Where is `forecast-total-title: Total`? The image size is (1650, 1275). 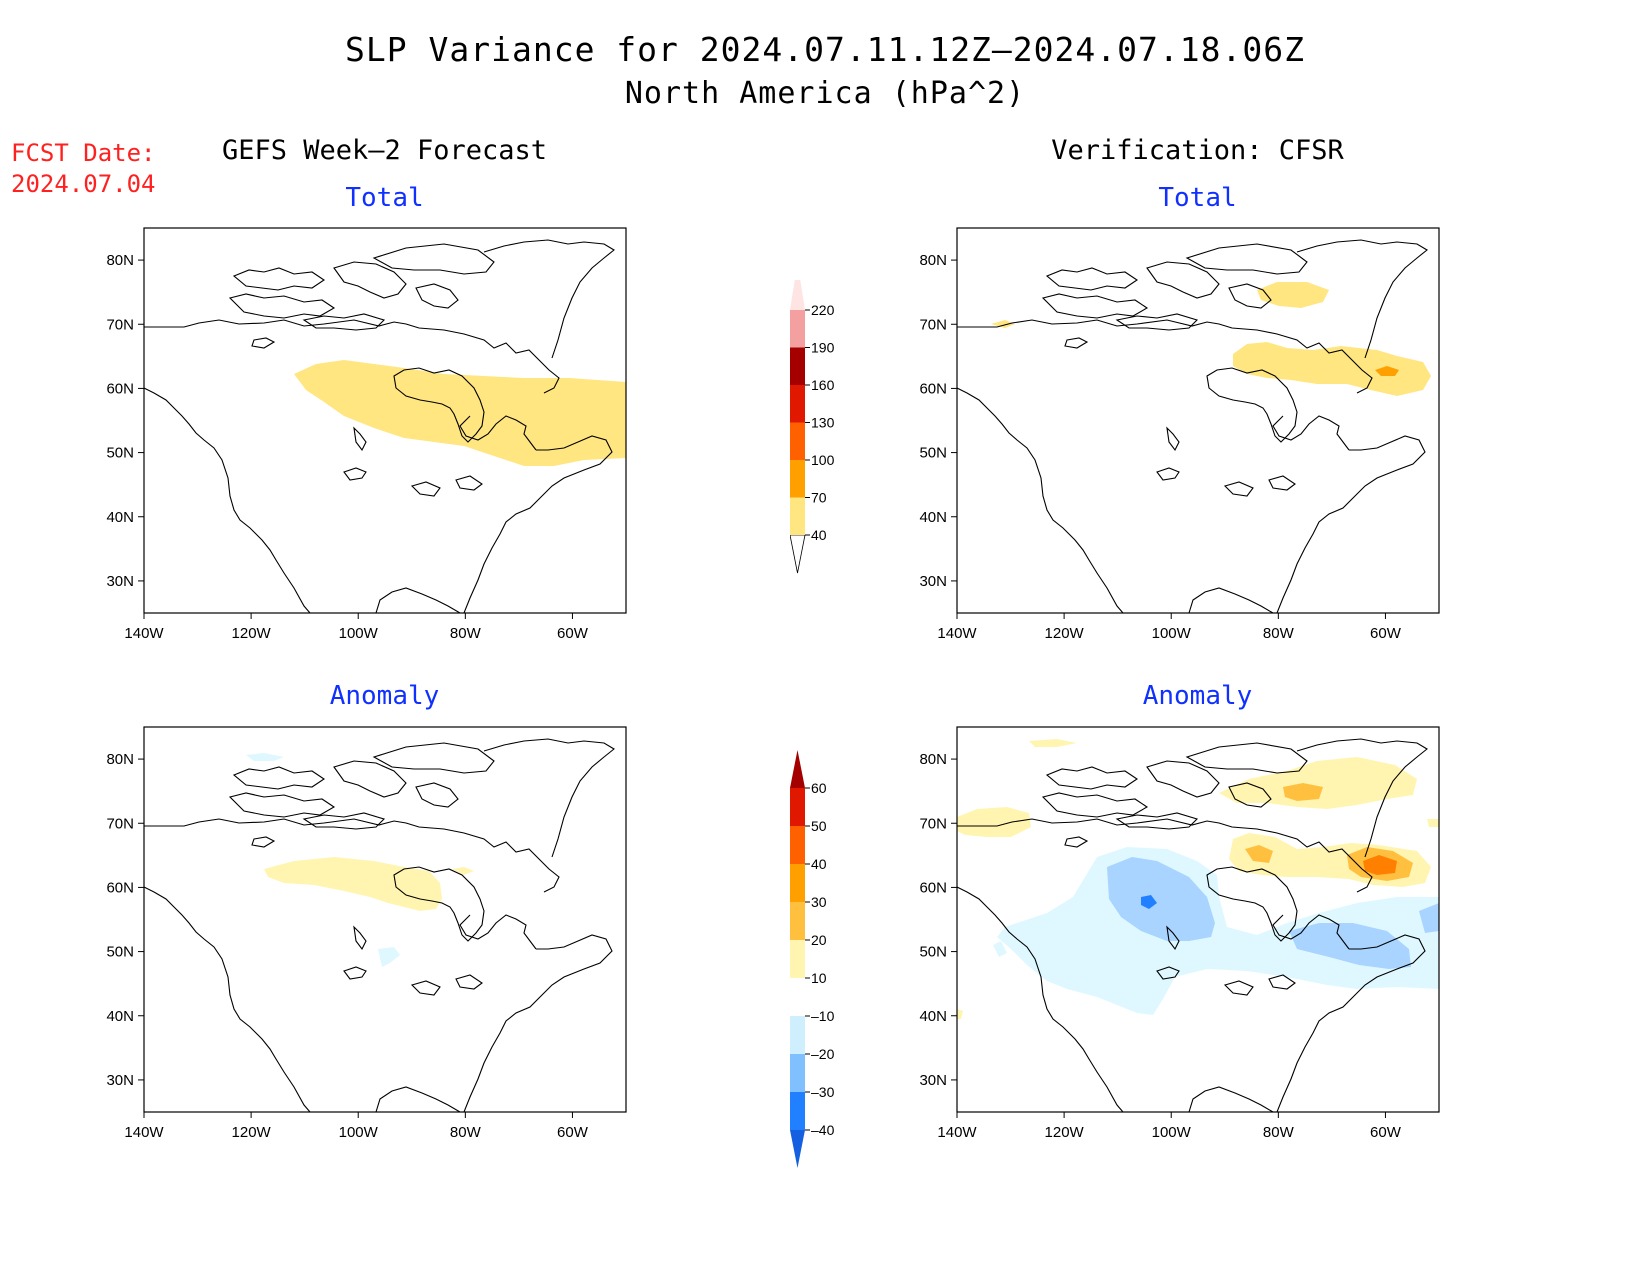 forecast-total-title: Total is located at coordinates (384, 198).